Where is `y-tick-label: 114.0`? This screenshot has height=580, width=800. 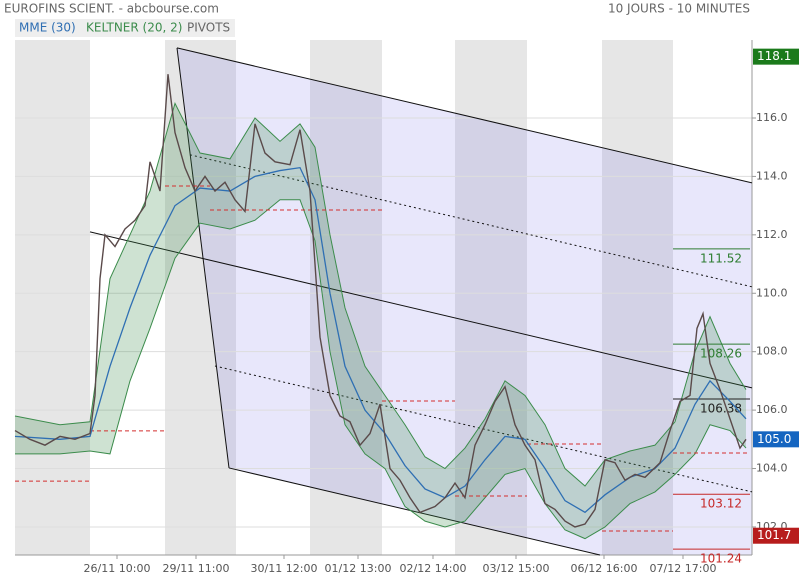
y-tick-label: 114.0 is located at coordinates (772, 175).